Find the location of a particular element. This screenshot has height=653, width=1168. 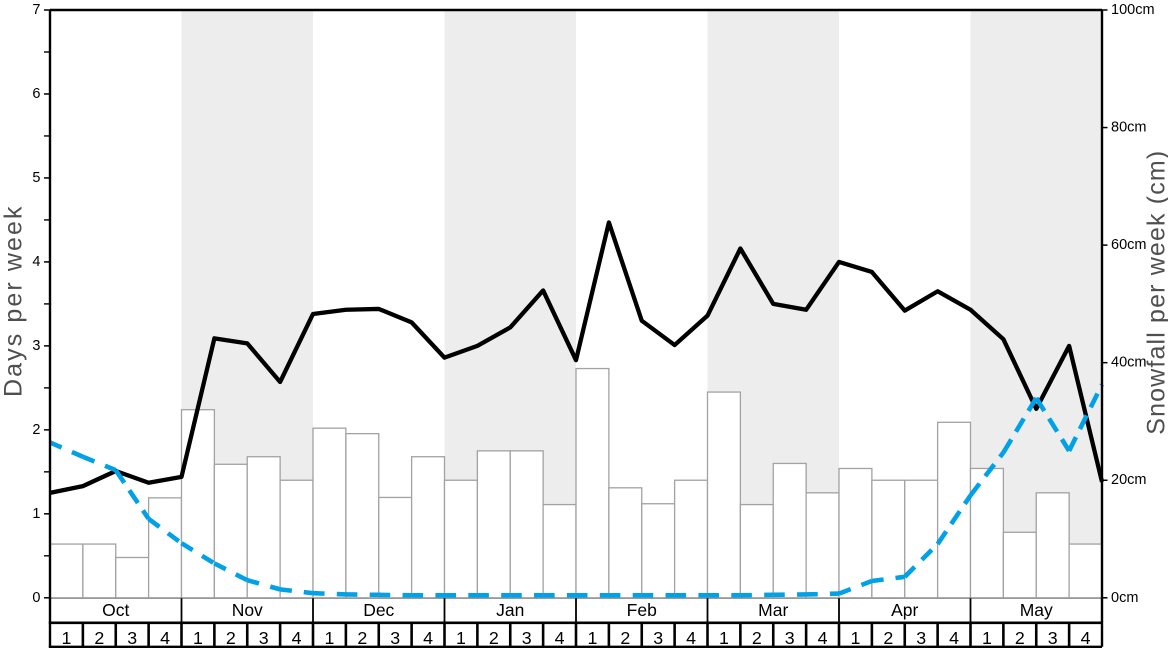

svg-text: Apr is located at coordinates (904, 610).